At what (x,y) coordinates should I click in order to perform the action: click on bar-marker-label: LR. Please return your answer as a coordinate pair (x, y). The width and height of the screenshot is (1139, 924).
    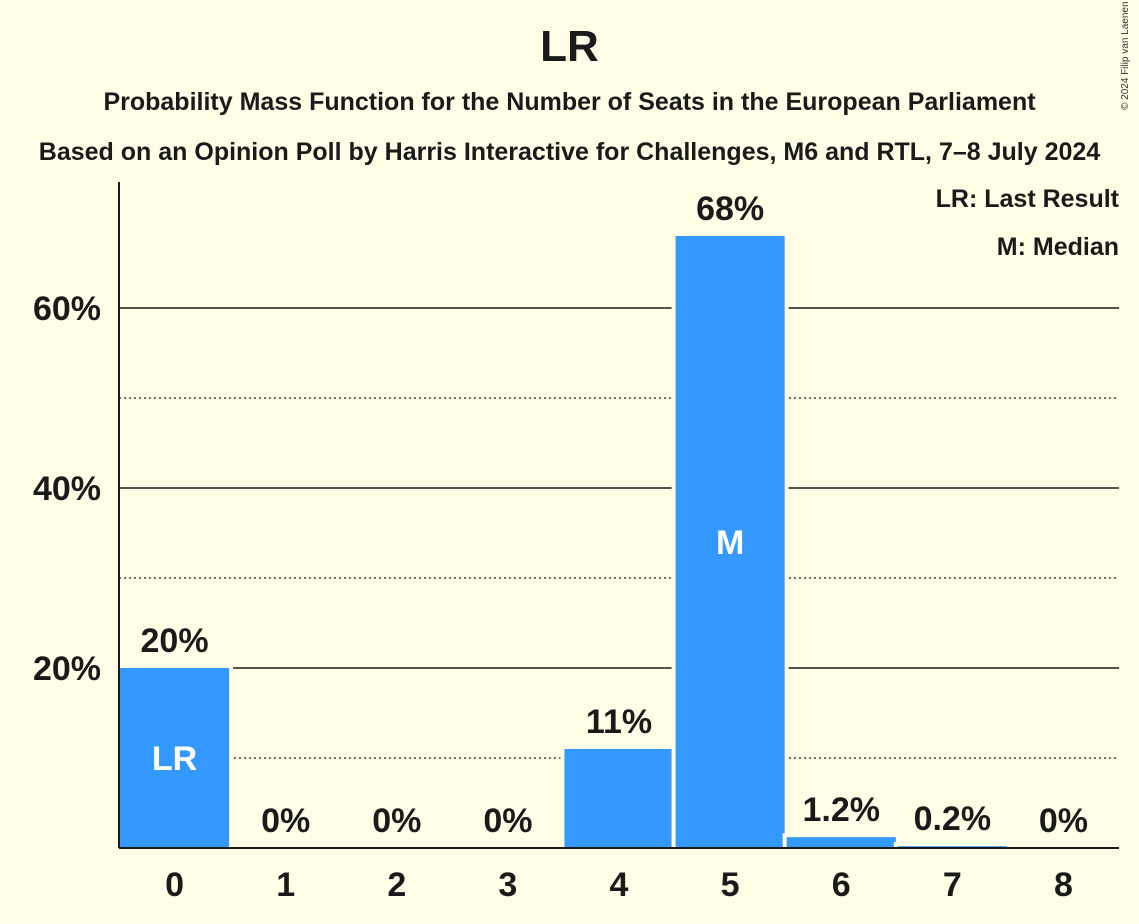
    Looking at the image, I should click on (174, 759).